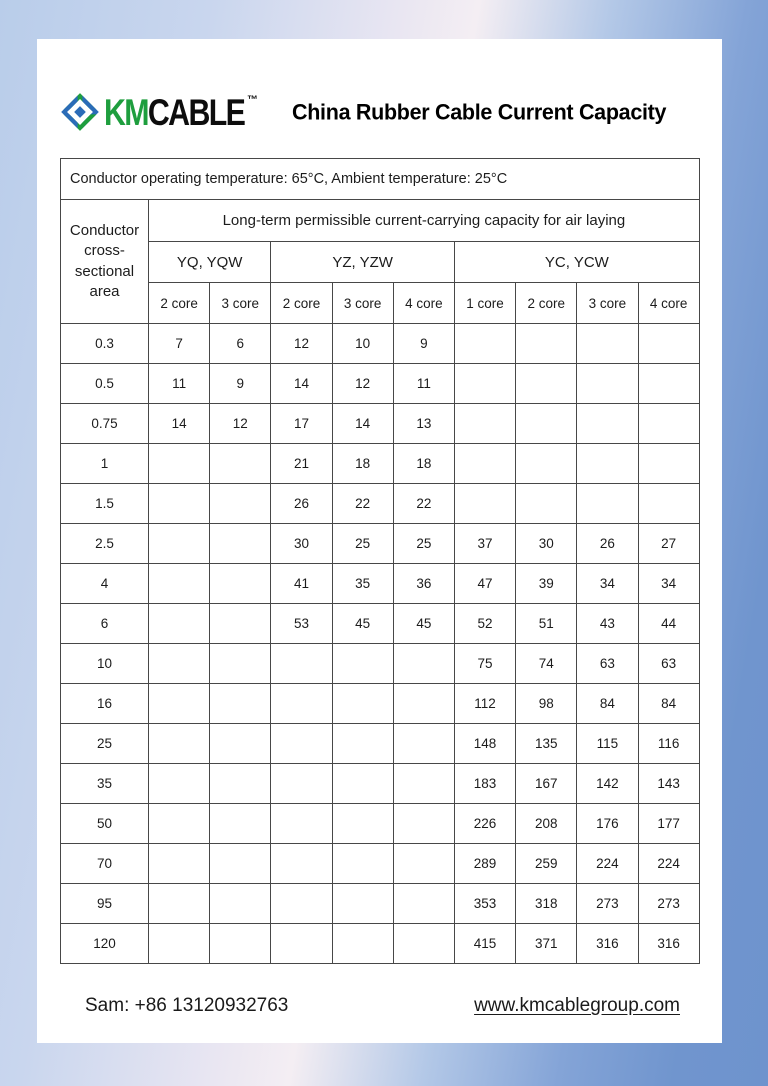  Describe the element at coordinates (546, 783) in the screenshot. I see `value-cell: 167` at that location.